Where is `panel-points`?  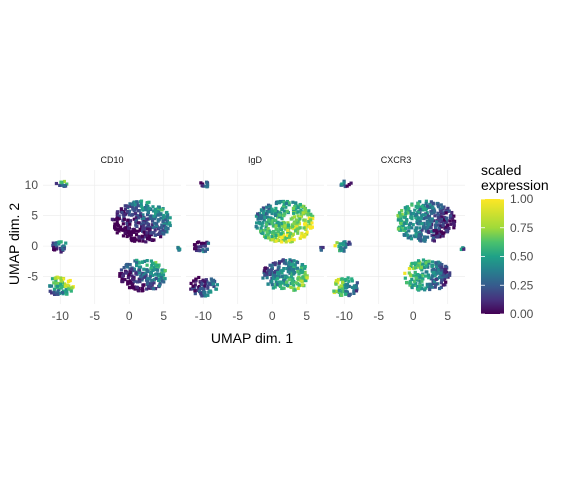
panel-points is located at coordinates (399, 238).